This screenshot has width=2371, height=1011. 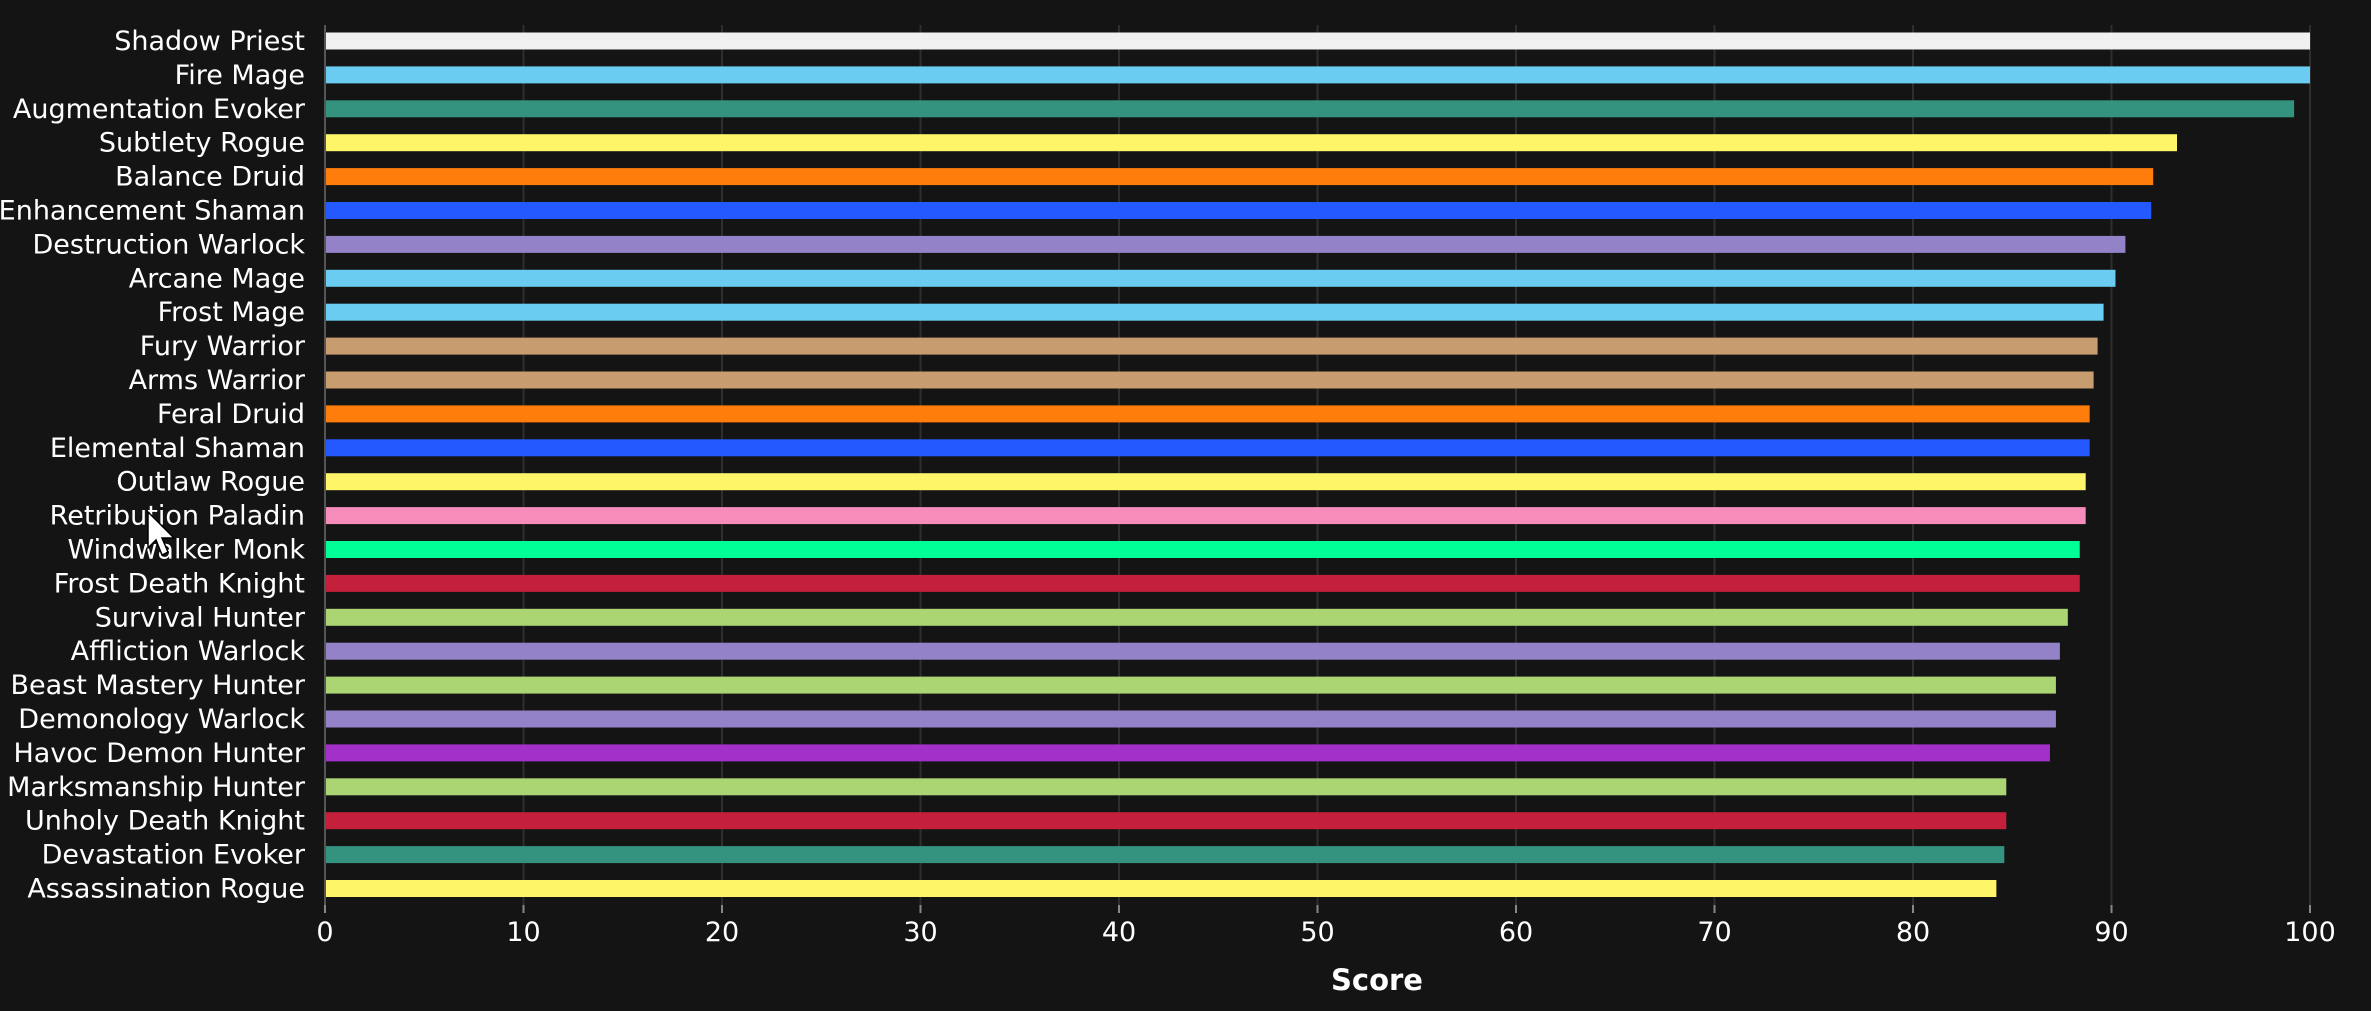 I want to click on x-tick-label-80: 80, so click(x=1913, y=932).